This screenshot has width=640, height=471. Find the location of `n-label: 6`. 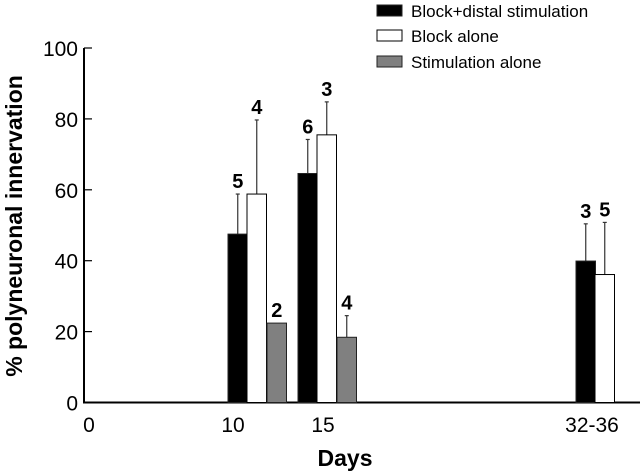

n-label: 6 is located at coordinates (307, 127).